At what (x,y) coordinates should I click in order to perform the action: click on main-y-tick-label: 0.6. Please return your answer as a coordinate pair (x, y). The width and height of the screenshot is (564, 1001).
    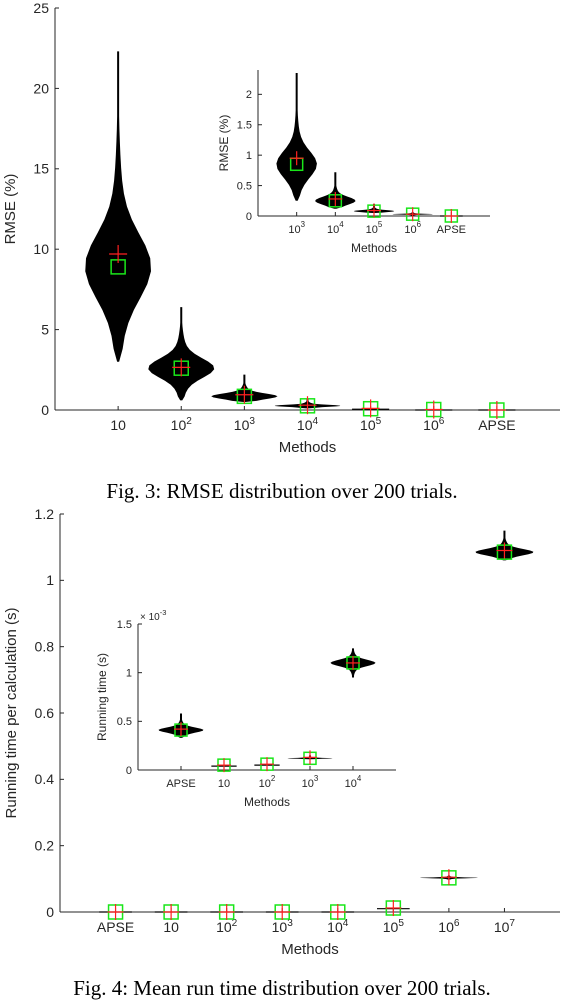
    Looking at the image, I should click on (45, 713).